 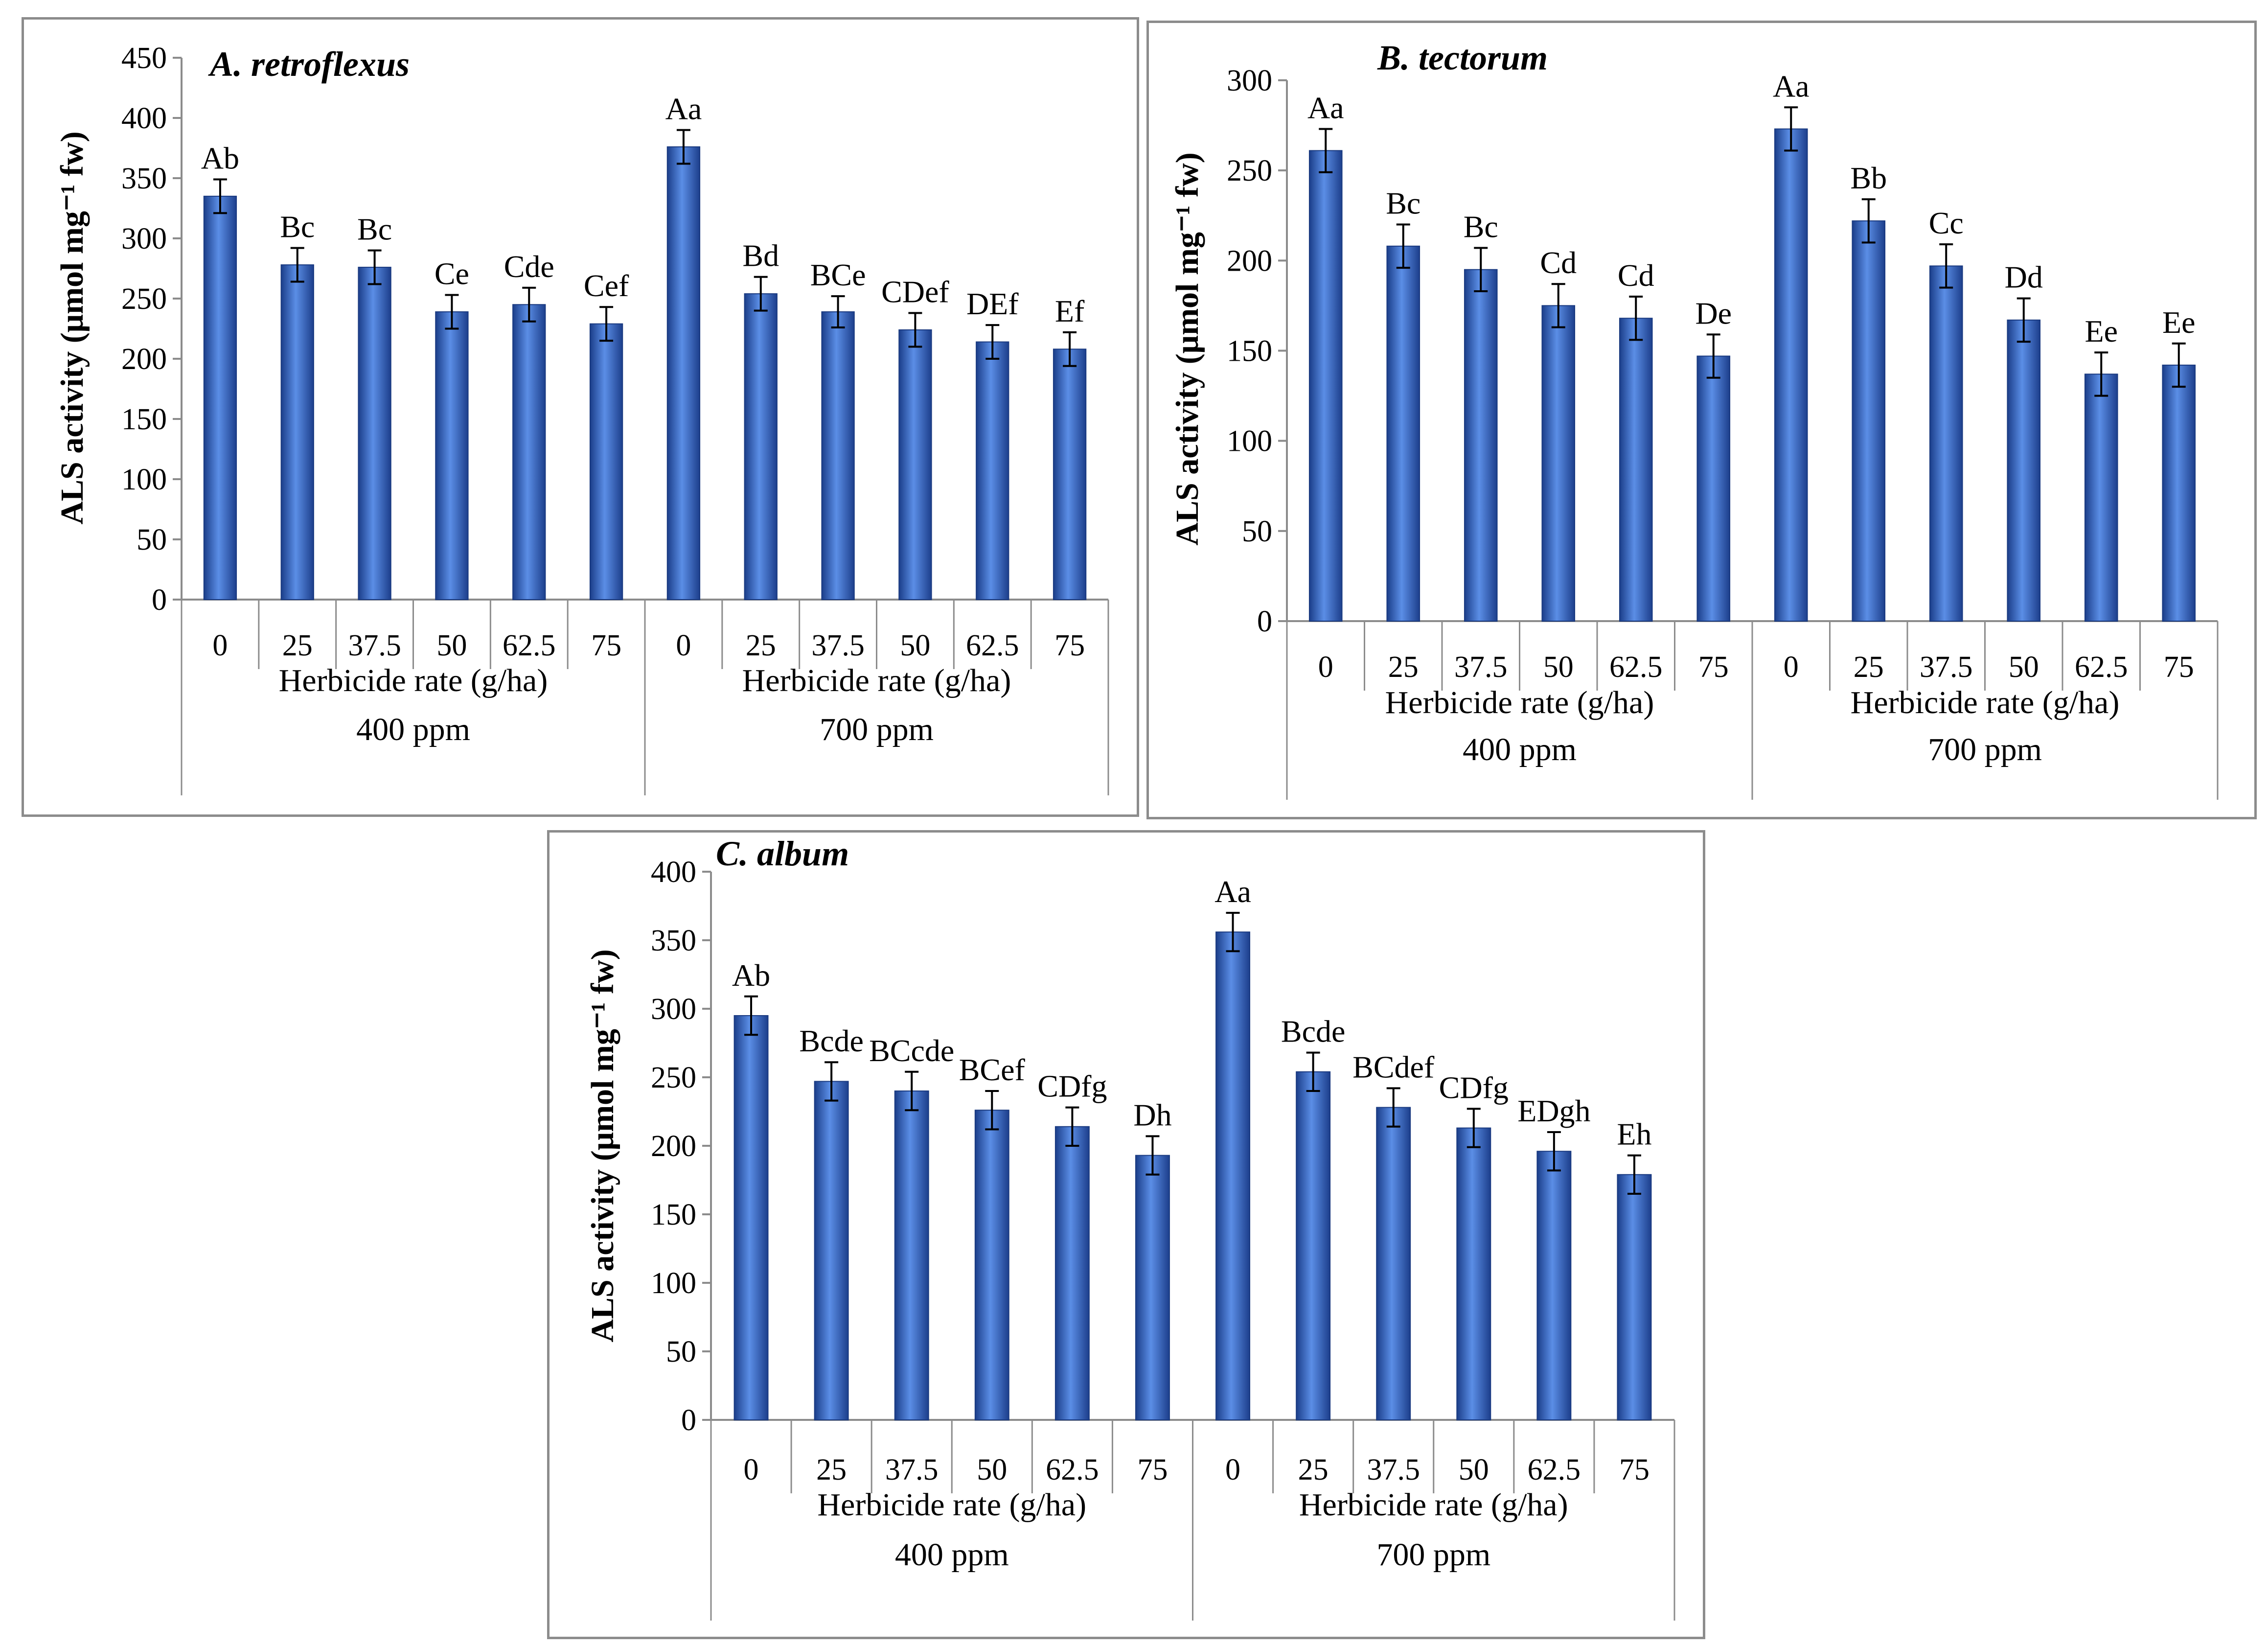 I want to click on chart-title: B. tectorum, so click(x=1462, y=58).